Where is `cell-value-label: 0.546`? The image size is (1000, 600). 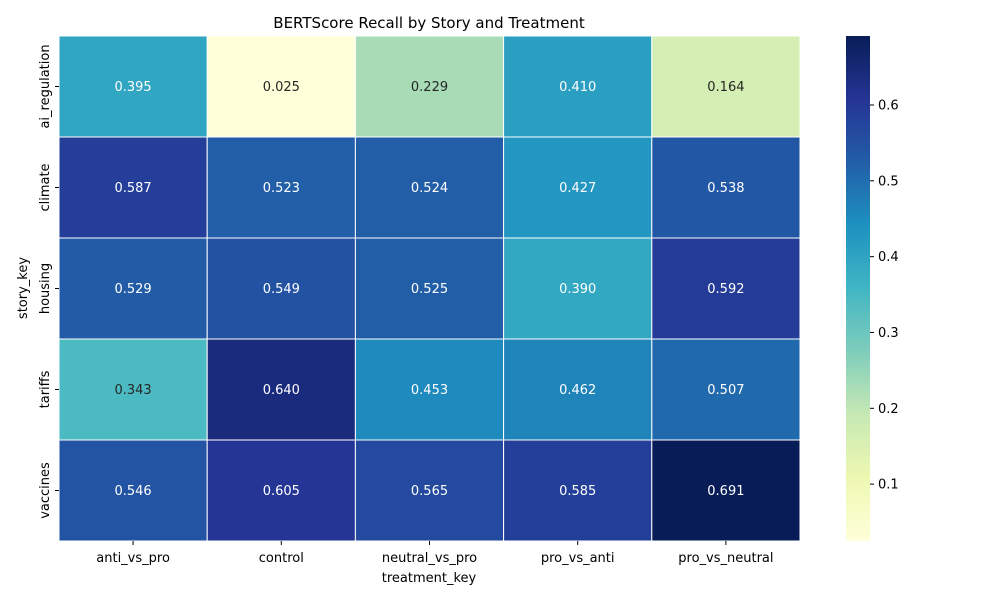 cell-value-label: 0.546 is located at coordinates (132, 491).